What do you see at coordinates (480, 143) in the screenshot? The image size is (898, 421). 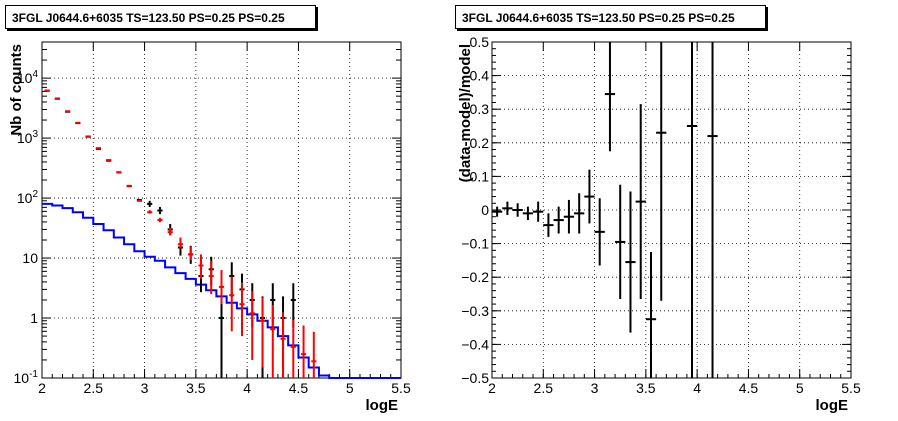 I see `right-y-tick-label: 0.2` at bounding box center [480, 143].